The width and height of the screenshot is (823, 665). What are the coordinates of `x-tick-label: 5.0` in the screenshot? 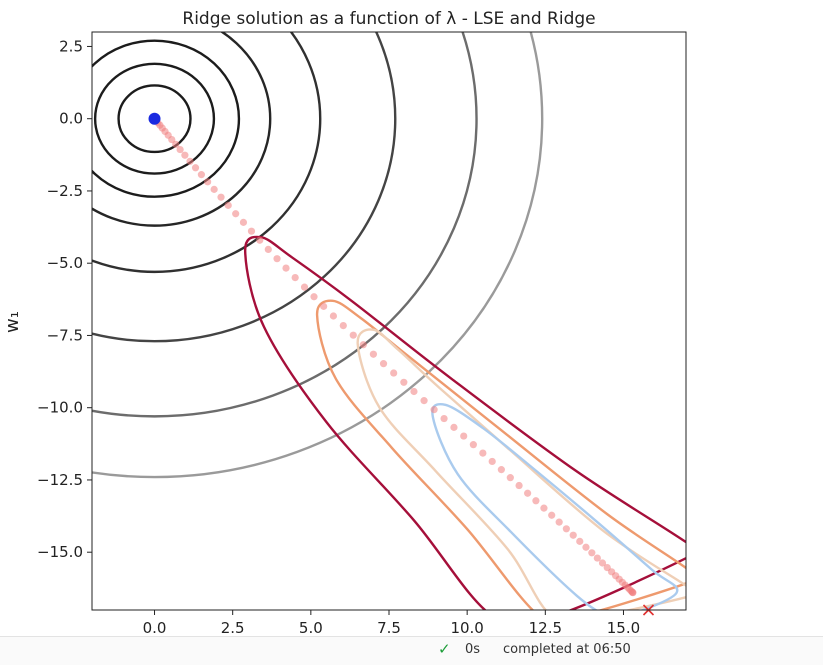 It's located at (311, 627).